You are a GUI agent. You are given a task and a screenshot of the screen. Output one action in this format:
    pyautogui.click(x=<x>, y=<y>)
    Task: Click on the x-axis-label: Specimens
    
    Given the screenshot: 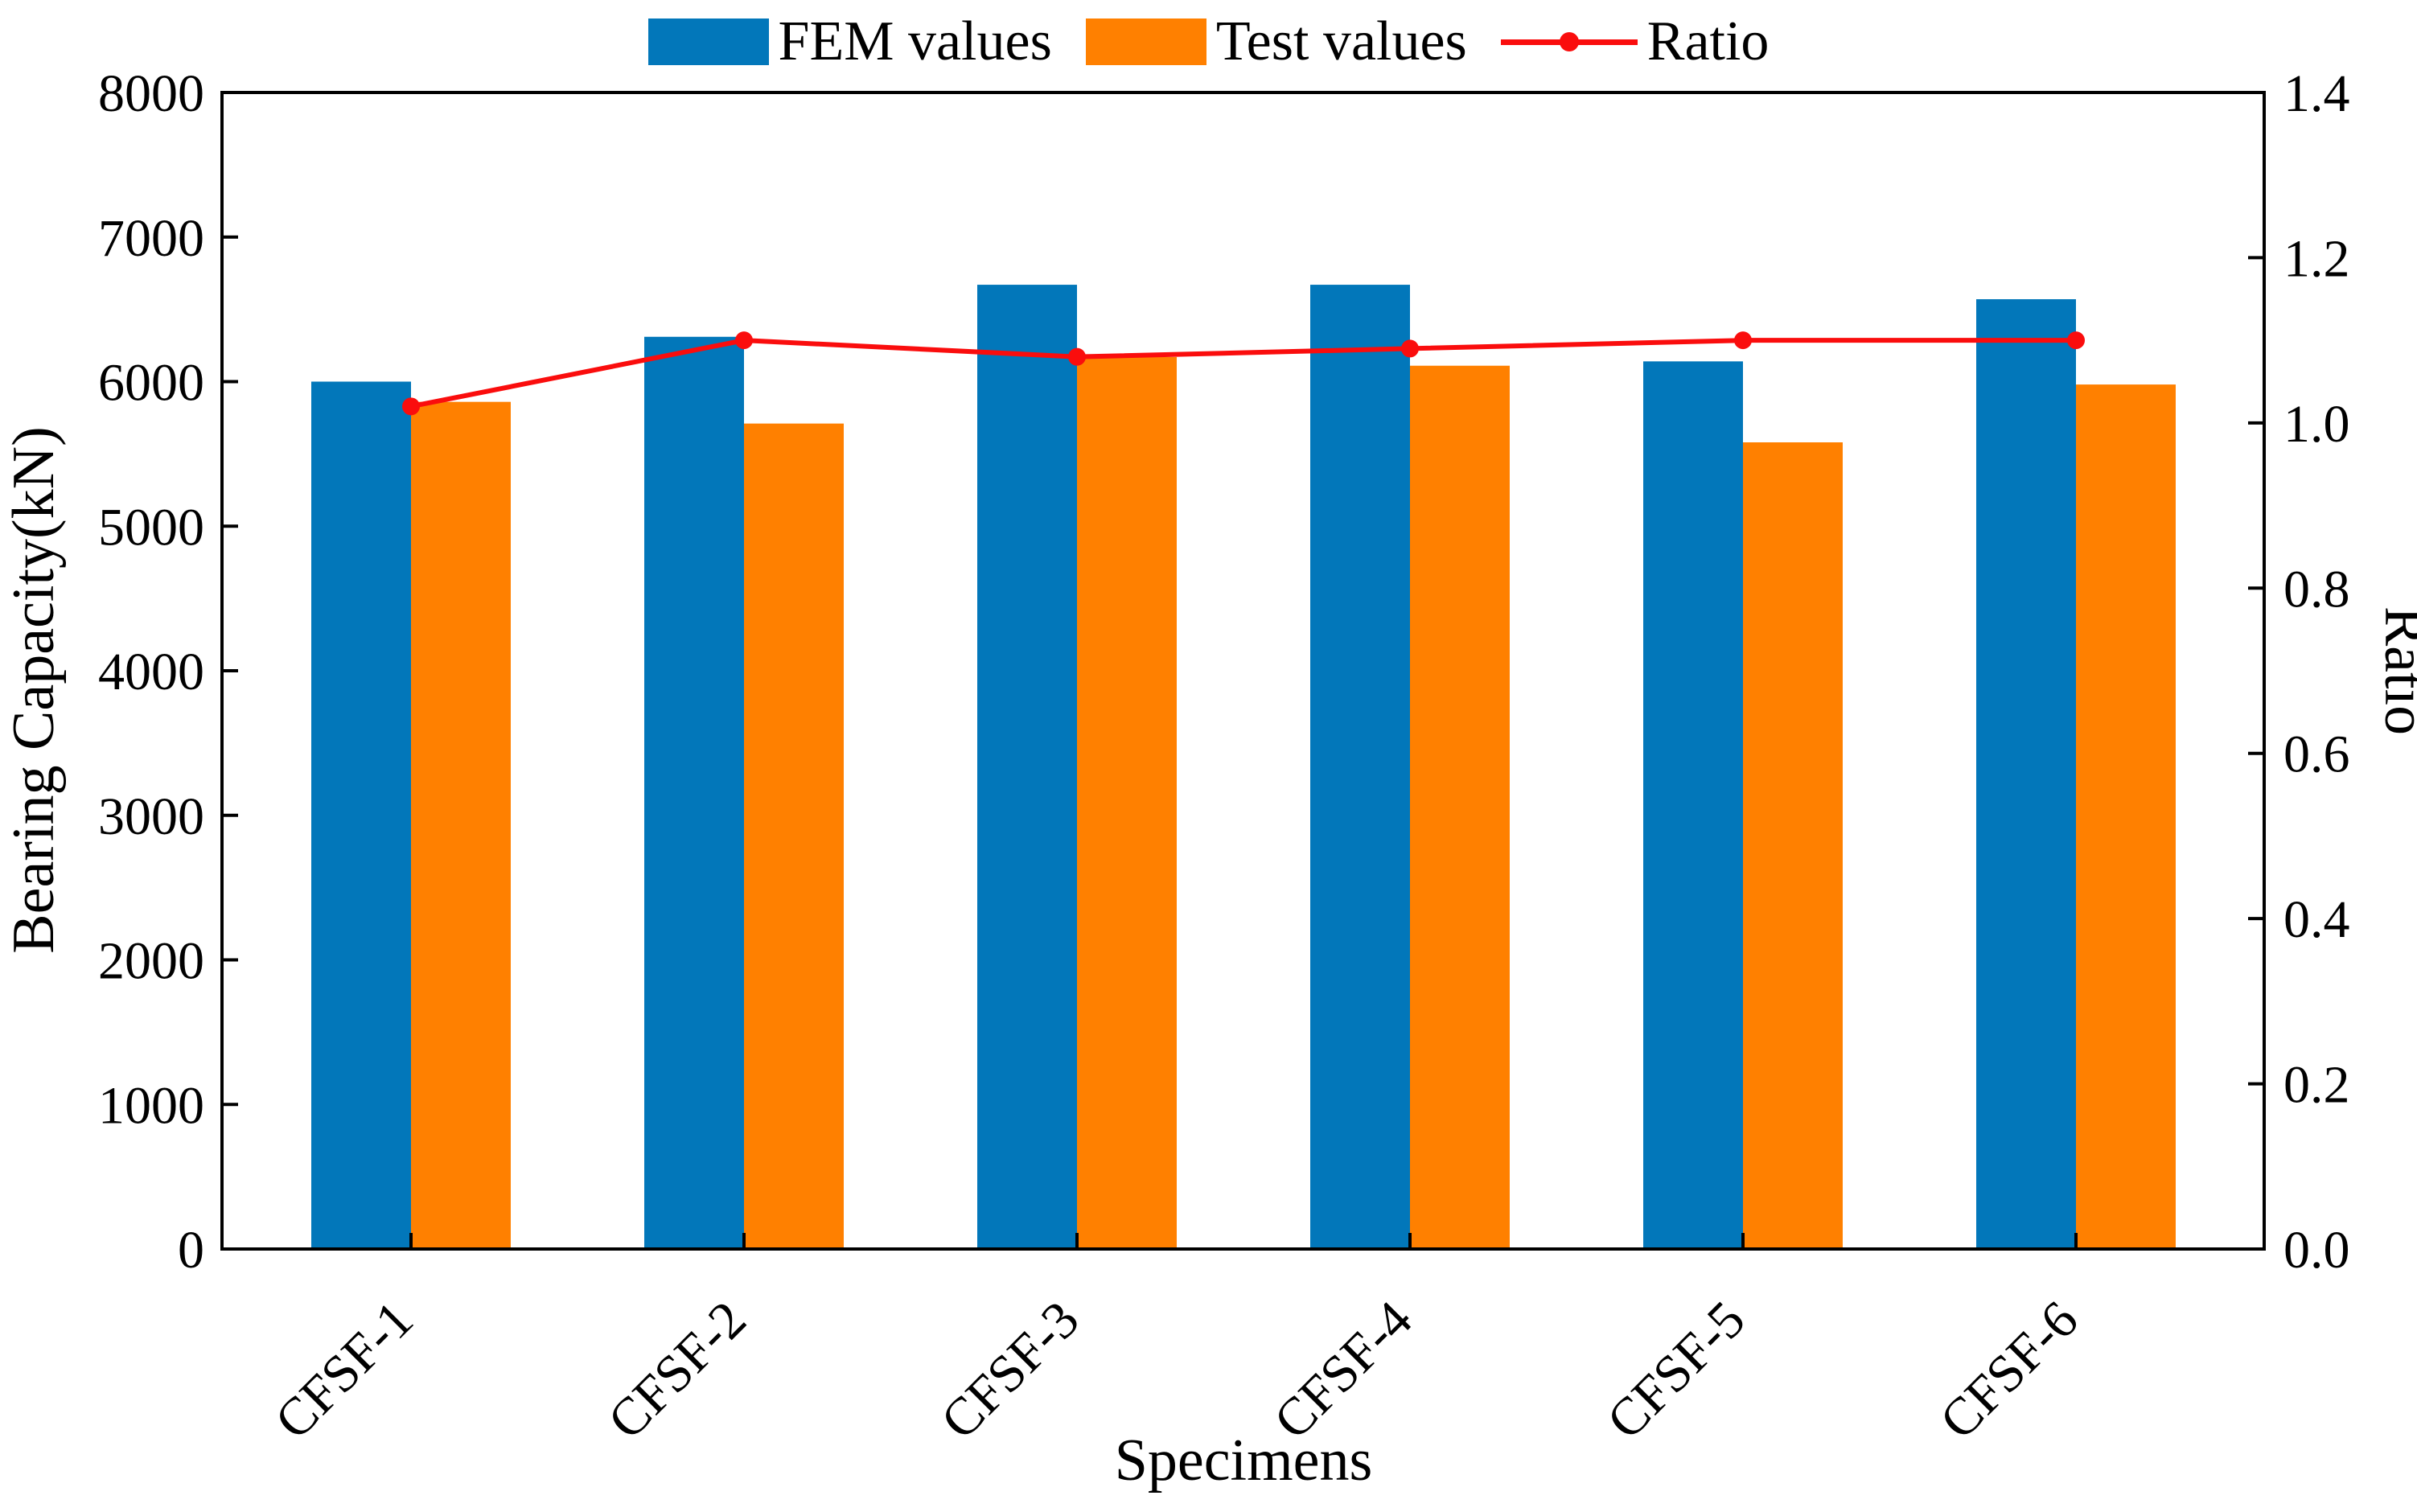 What is the action you would take?
    pyautogui.click(x=1244, y=1461)
    